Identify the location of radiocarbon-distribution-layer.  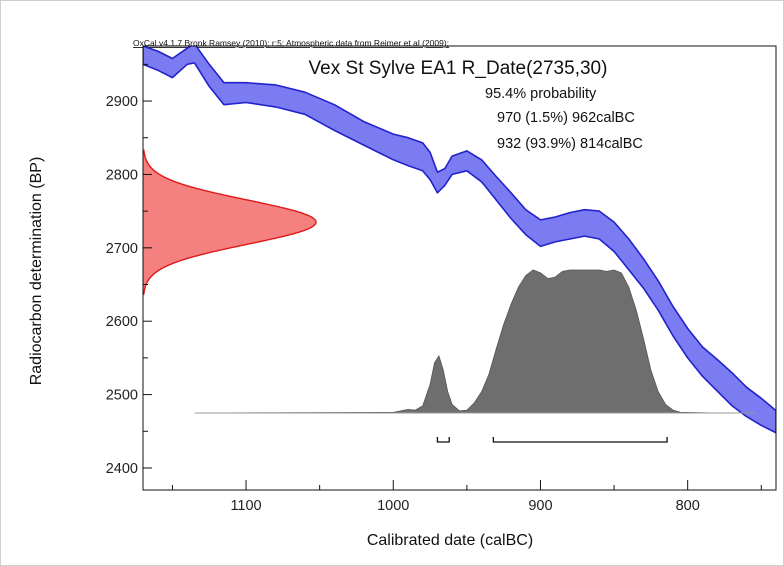
(230, 222).